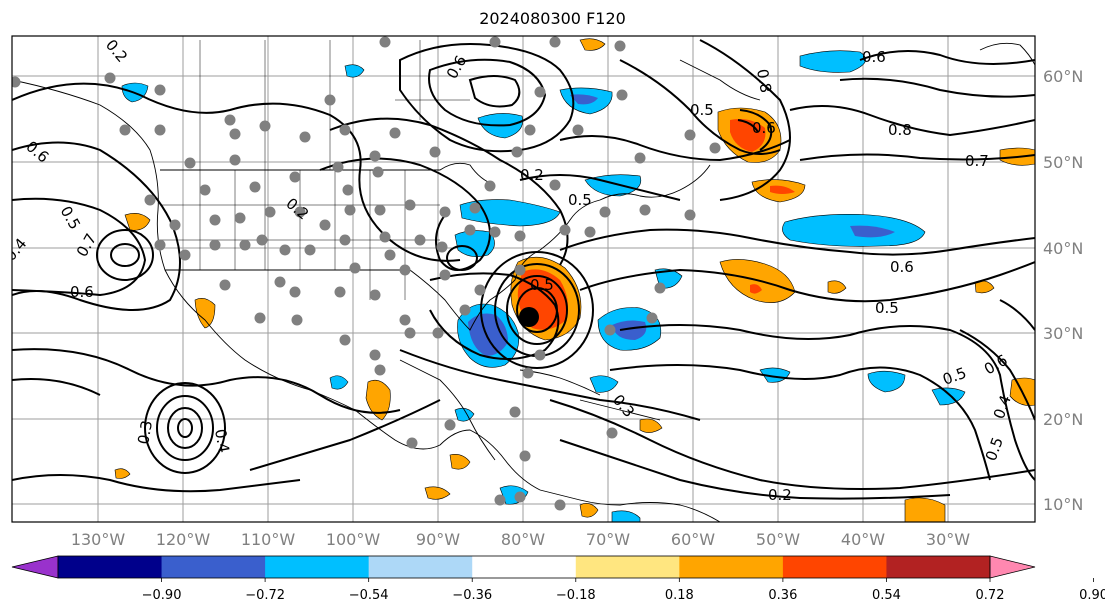 The image size is (1105, 615). Describe the element at coordinates (529, 317) in the screenshot. I see `storm-center-marker` at that location.